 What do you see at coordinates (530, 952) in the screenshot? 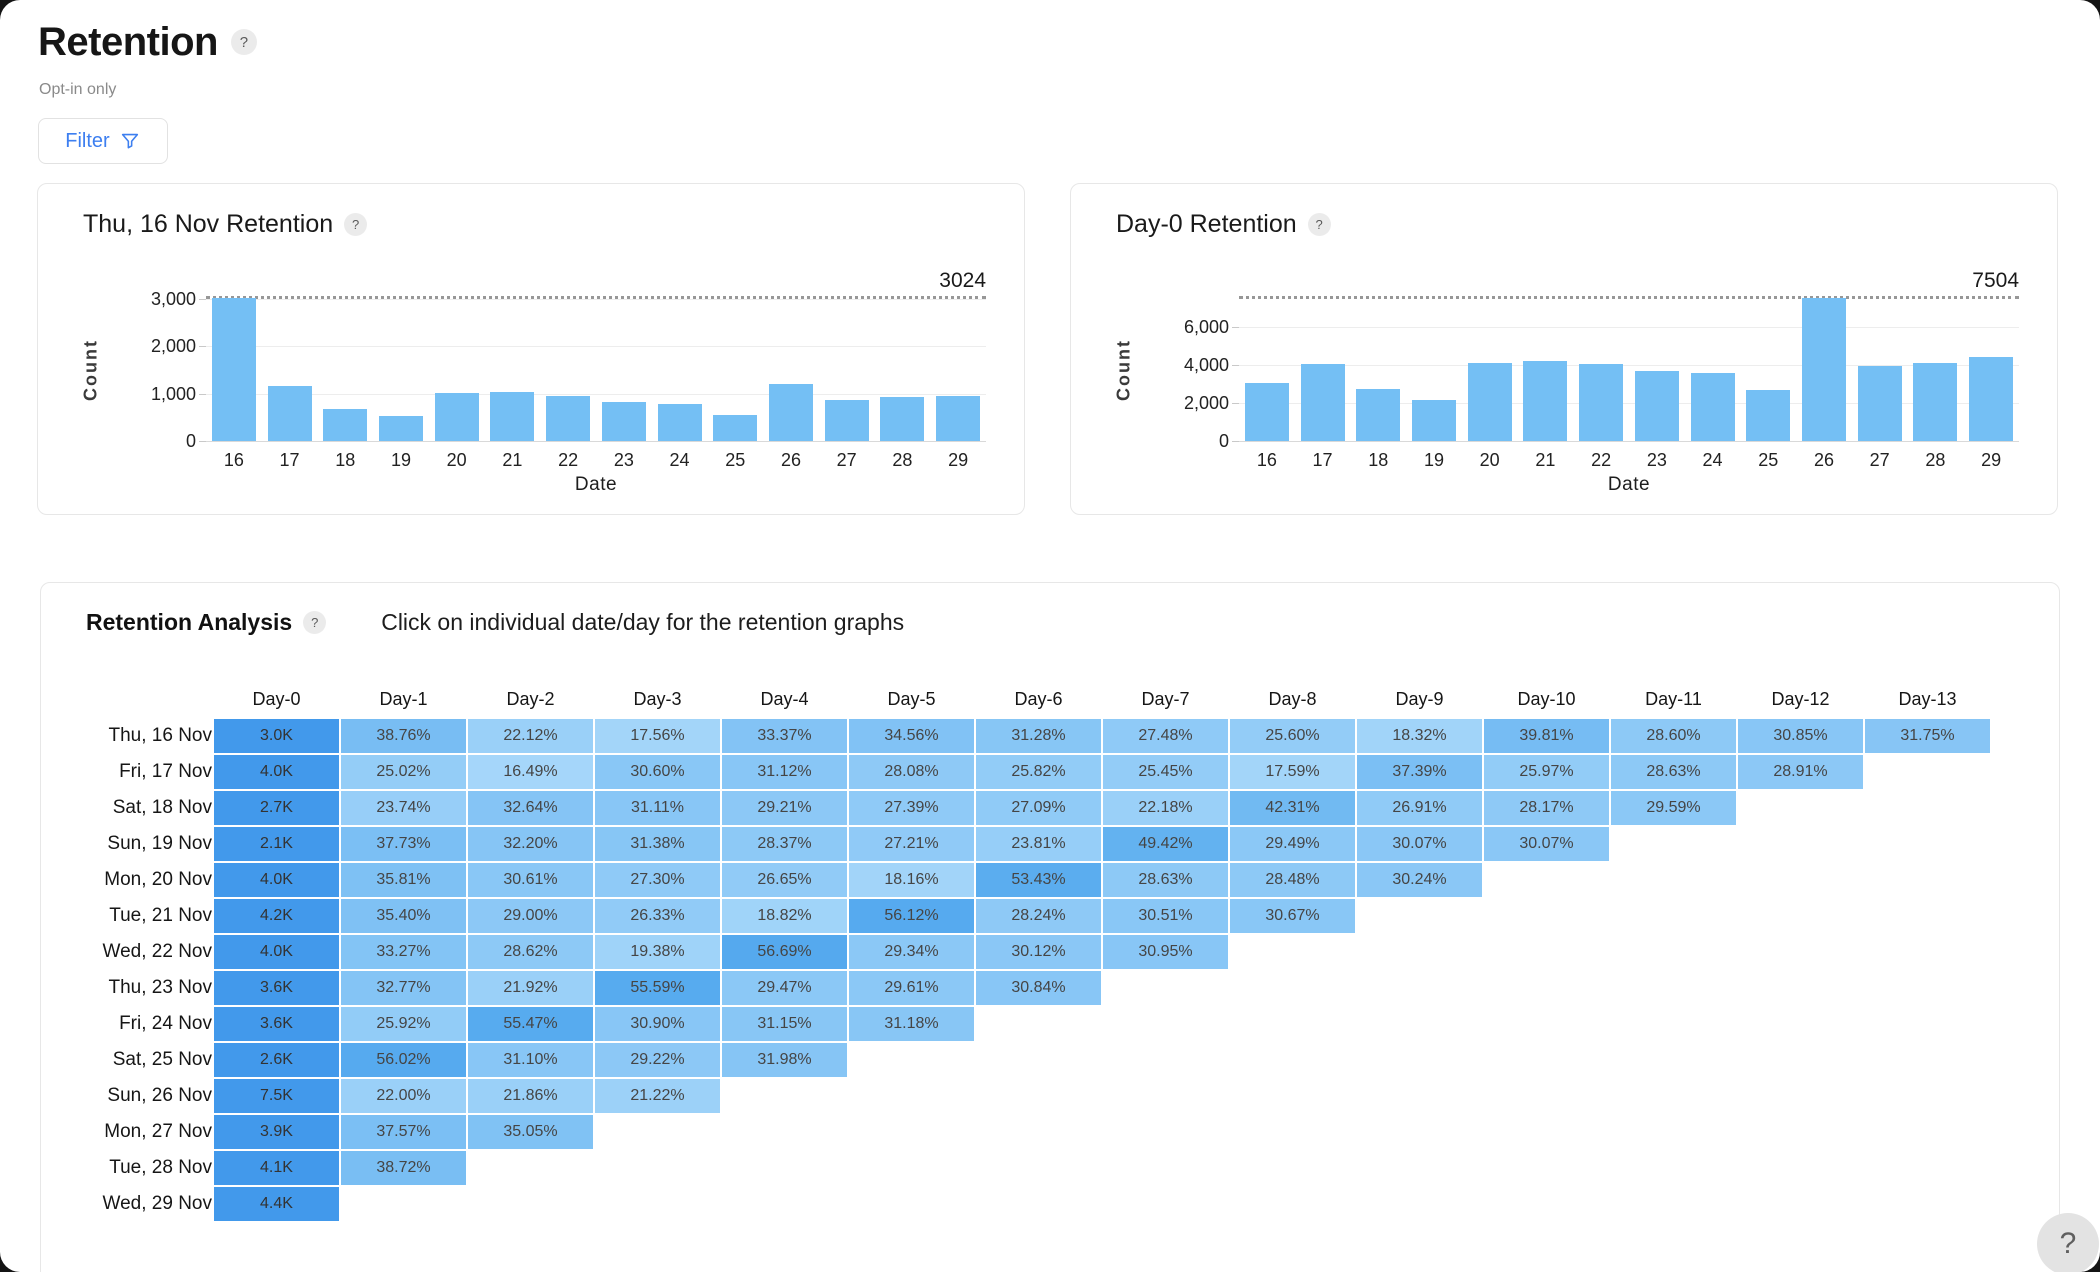
I see `retention-cell: 28.62%` at bounding box center [530, 952].